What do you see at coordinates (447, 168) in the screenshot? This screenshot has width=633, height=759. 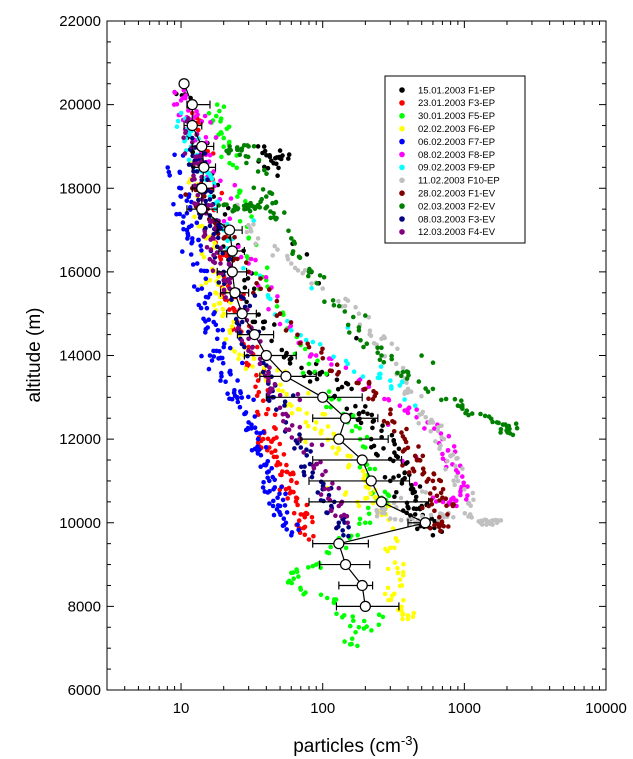 I see `legend-item: 09.02.2003 F9-EP` at bounding box center [447, 168].